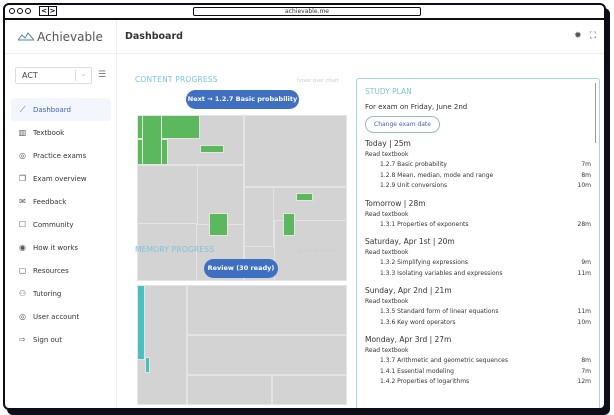 This screenshot has height=415, width=614. Describe the element at coordinates (424, 224) in the screenshot. I see `study-item-label: 1.3.1 Properties of exponents` at that location.